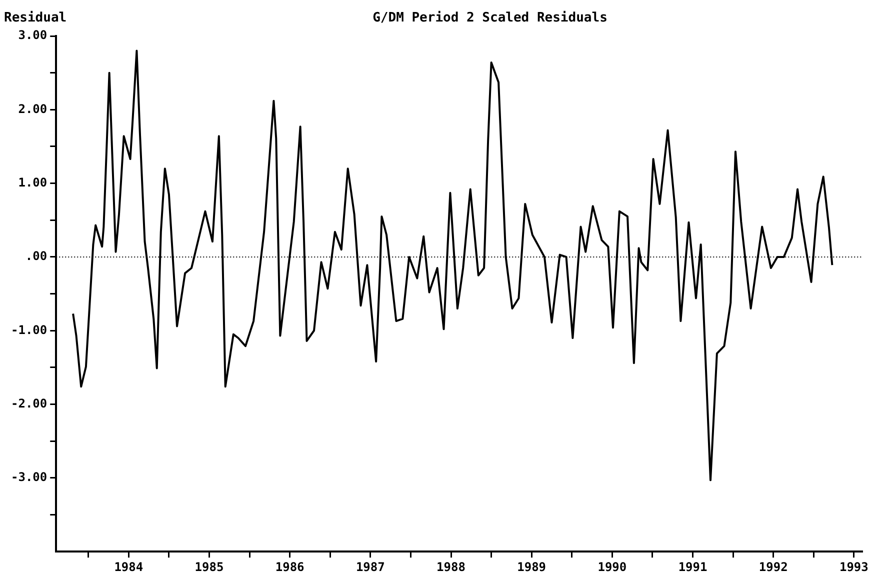  What do you see at coordinates (33, 182) in the screenshot?
I see `y-tick-label: 1.00` at bounding box center [33, 182].